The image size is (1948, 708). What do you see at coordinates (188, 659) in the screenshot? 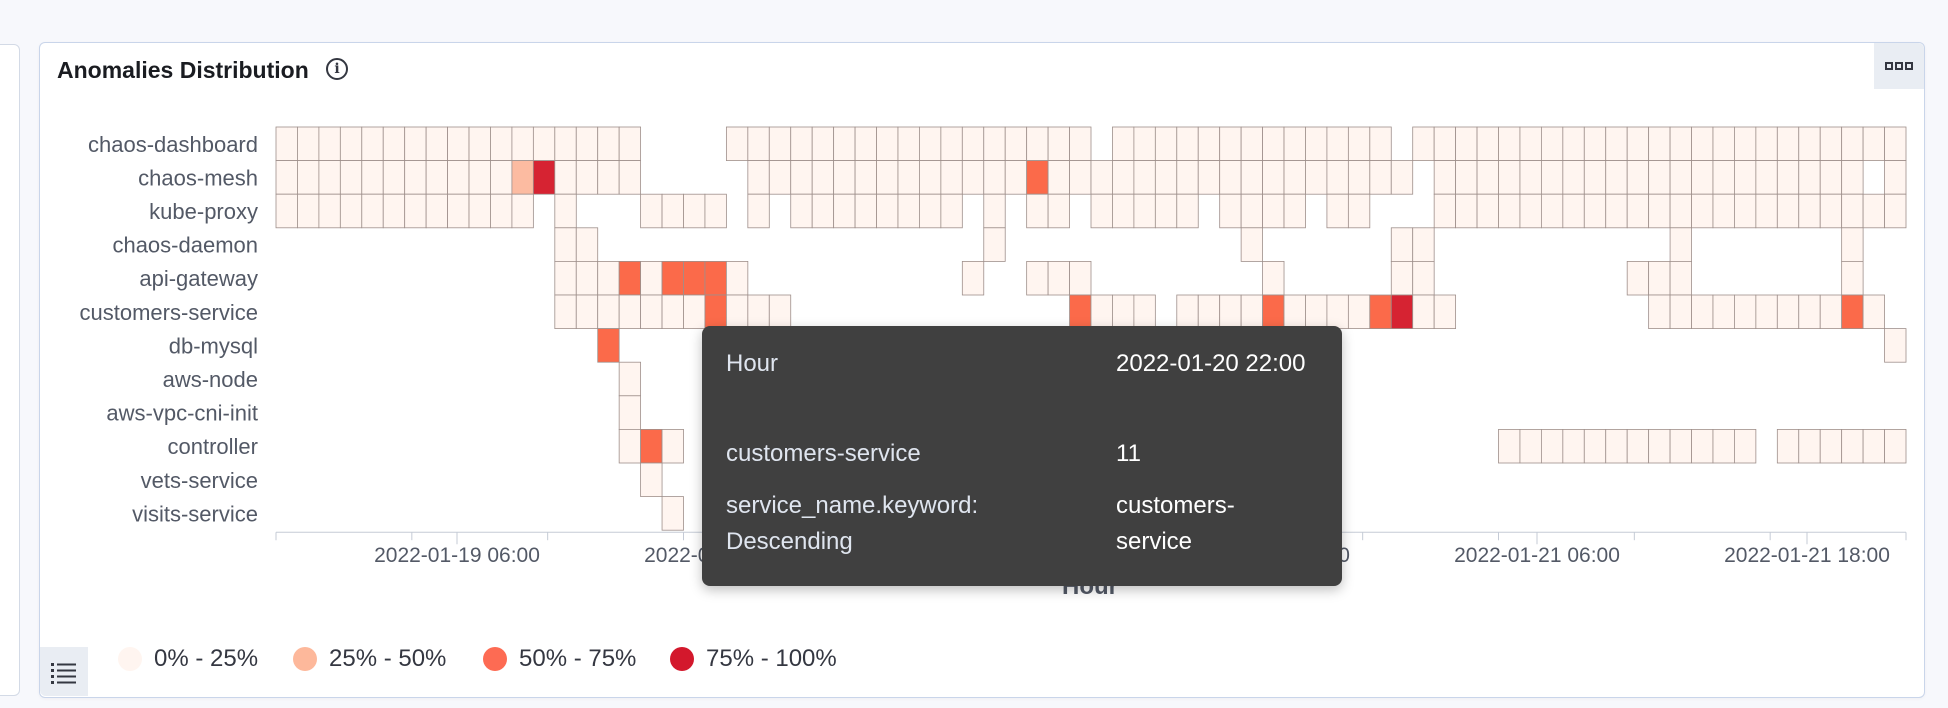
I see `legend-item-0-25: 0% - 25%` at bounding box center [188, 659].